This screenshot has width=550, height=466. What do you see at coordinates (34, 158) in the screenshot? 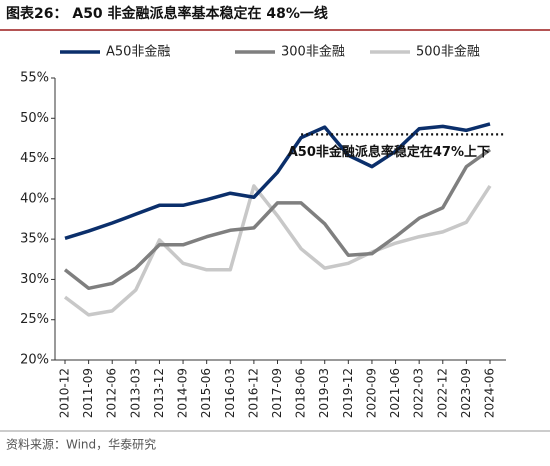
I see `y-tick-label: 45%` at bounding box center [34, 158].